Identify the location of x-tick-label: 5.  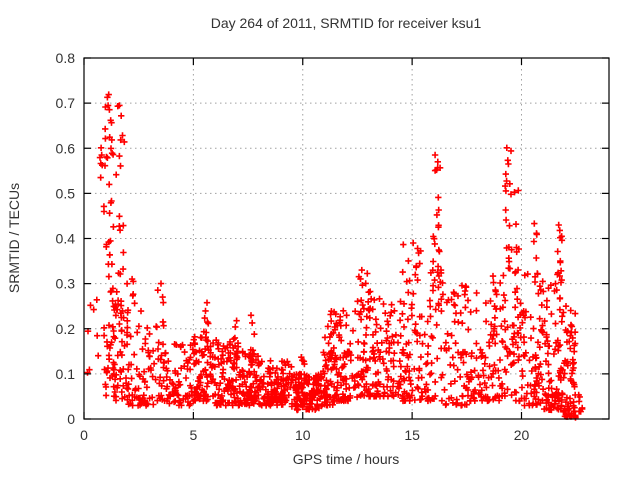
(193, 435).